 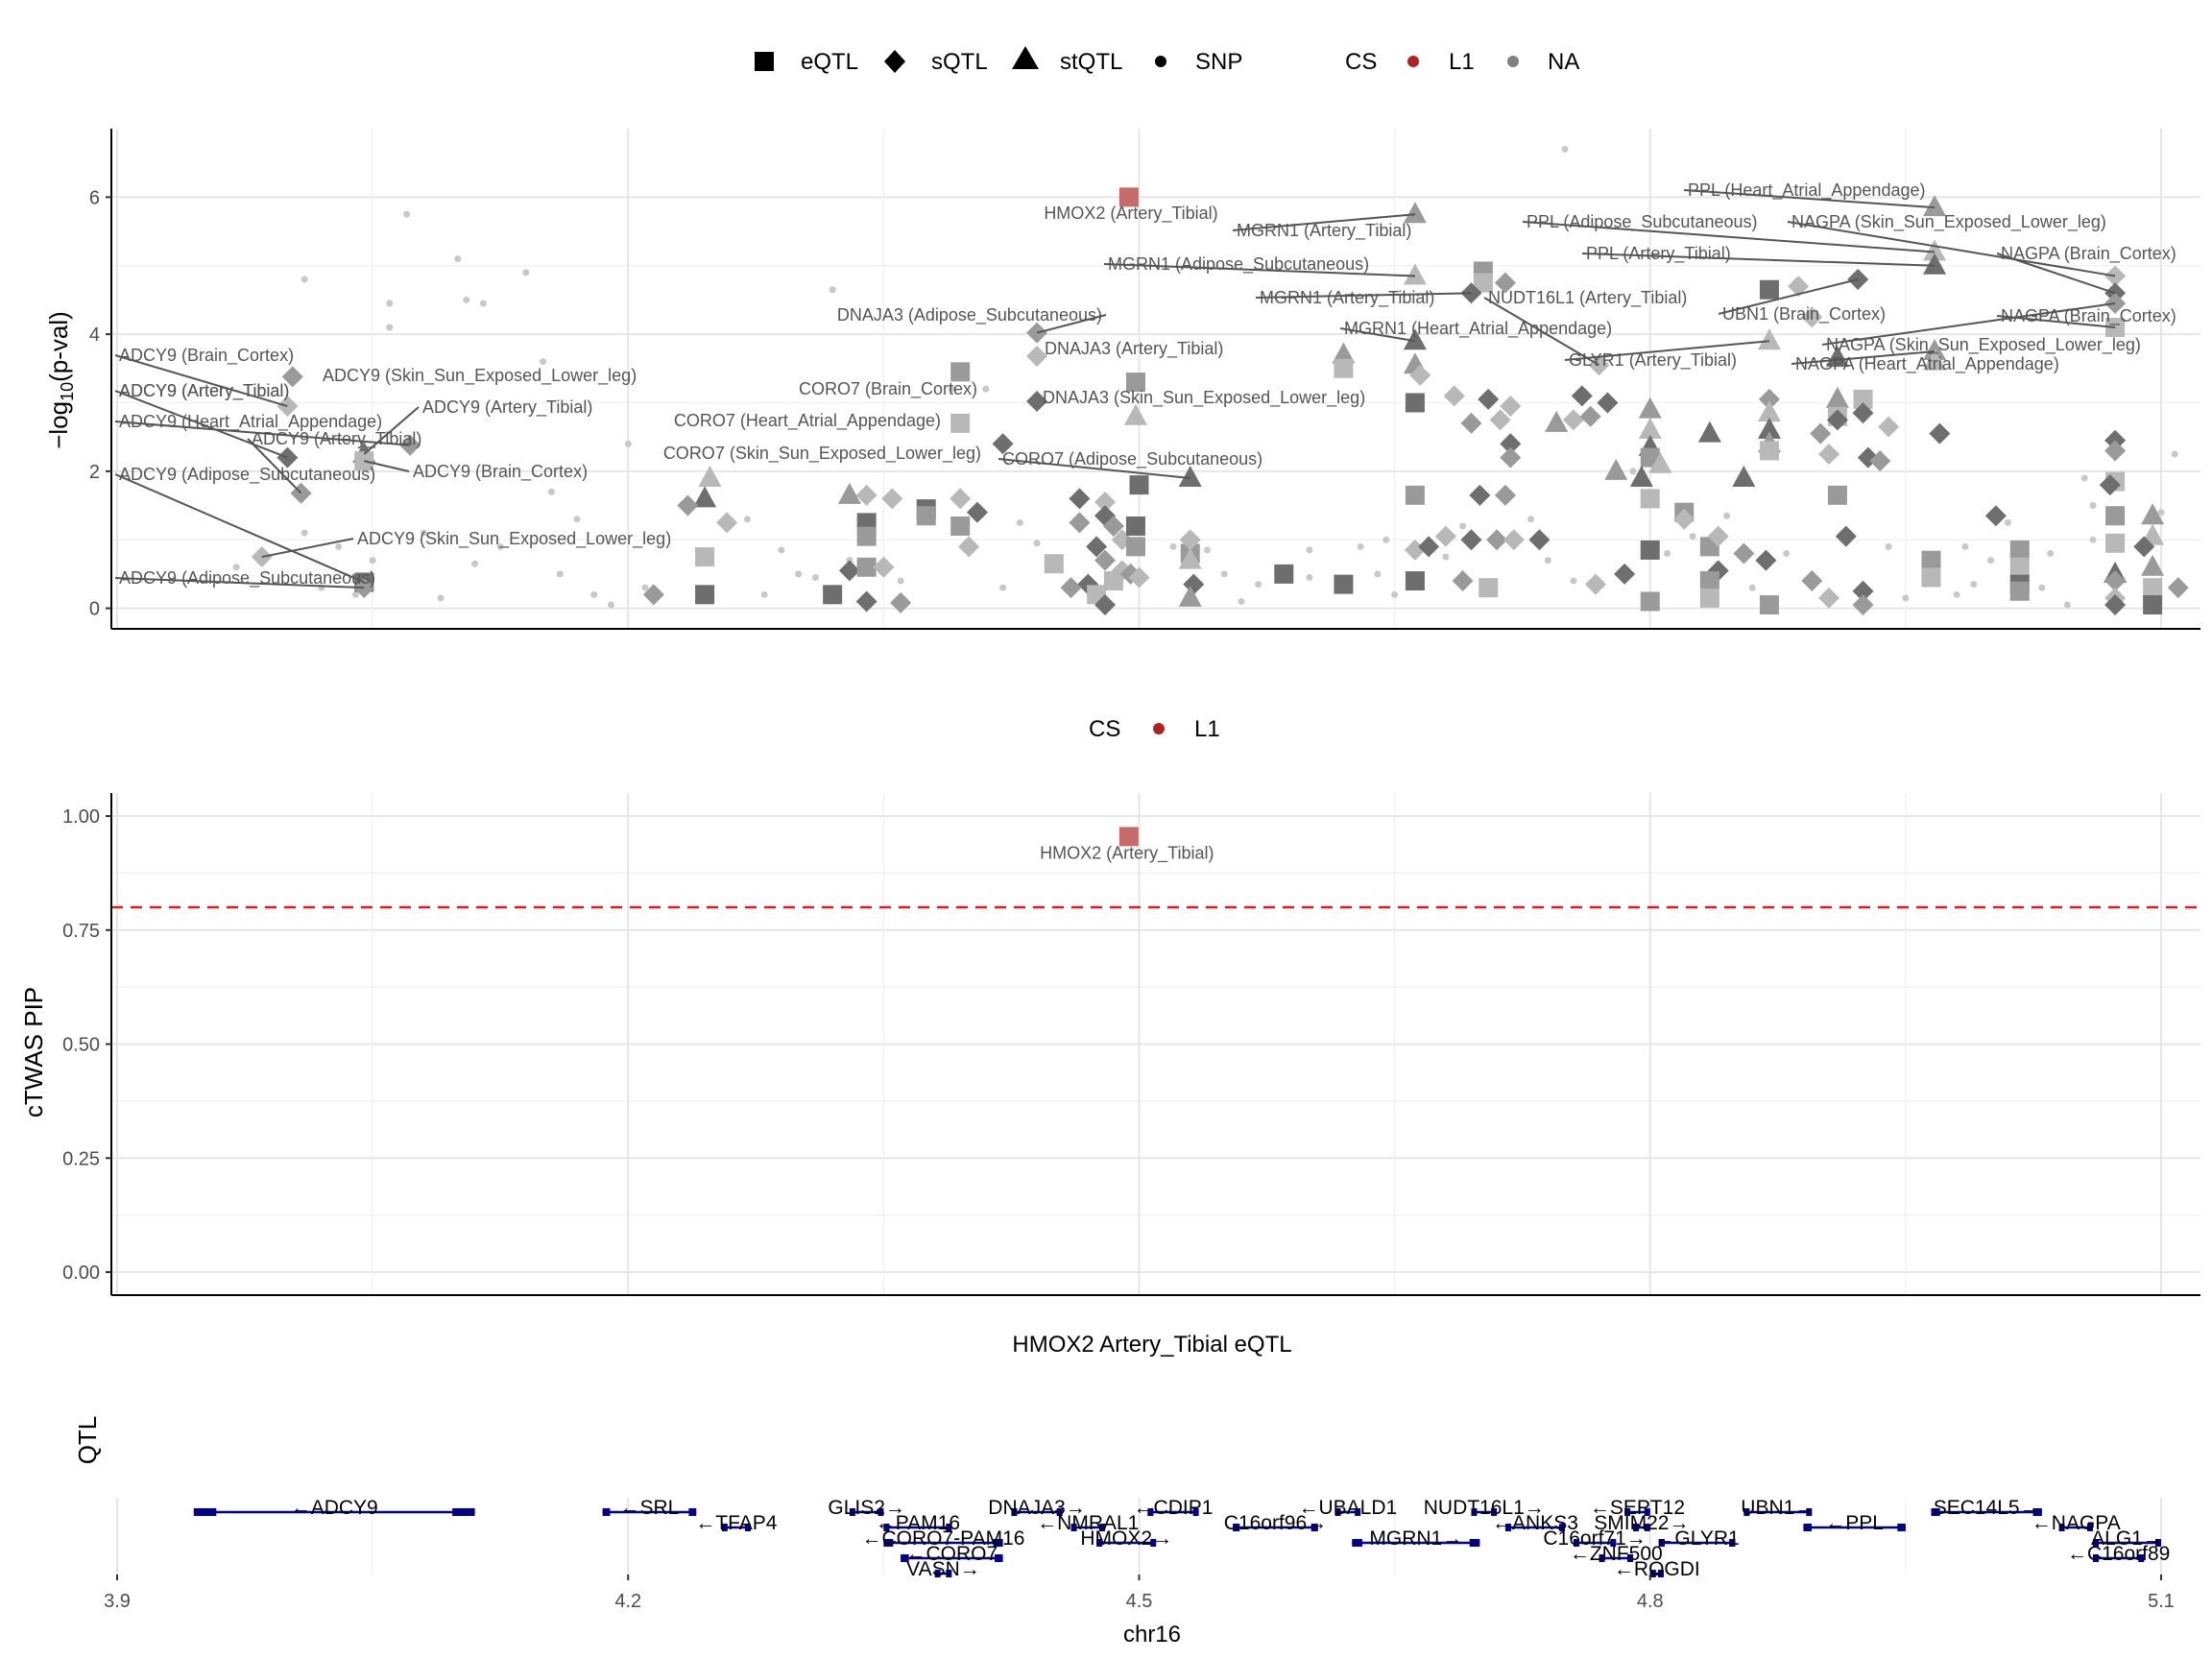 What do you see at coordinates (1088, 1523) in the screenshot?
I see `gene-label: ←NMRAL1` at bounding box center [1088, 1523].